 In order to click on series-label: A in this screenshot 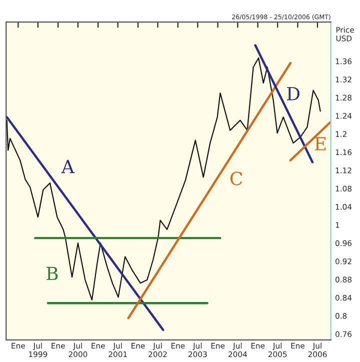, I will do `click(68, 167)`.